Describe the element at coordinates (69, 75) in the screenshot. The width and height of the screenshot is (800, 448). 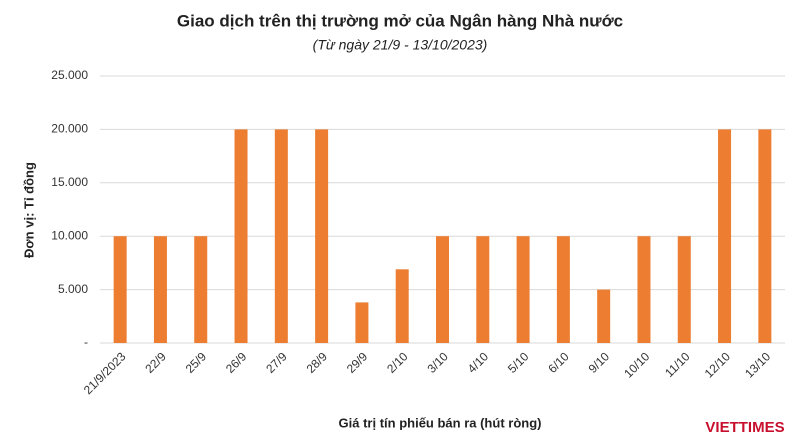
I see `y-tick-label: 25.000` at that location.